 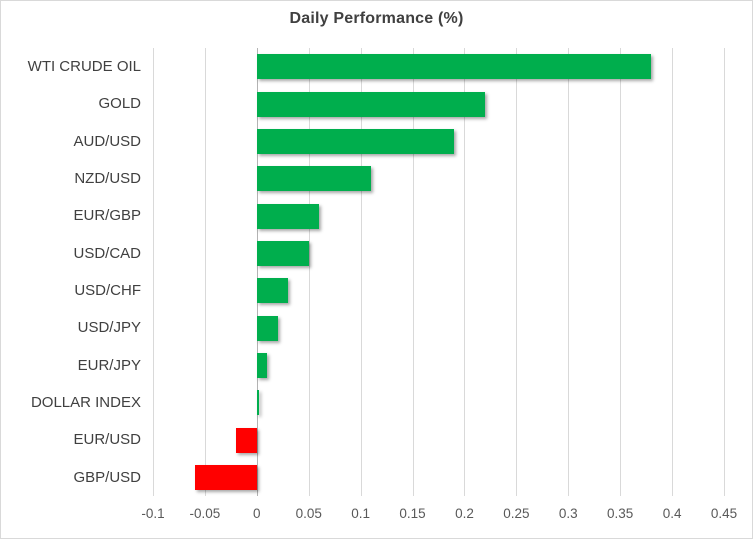 I want to click on bar-nzd-usd, so click(x=313, y=179).